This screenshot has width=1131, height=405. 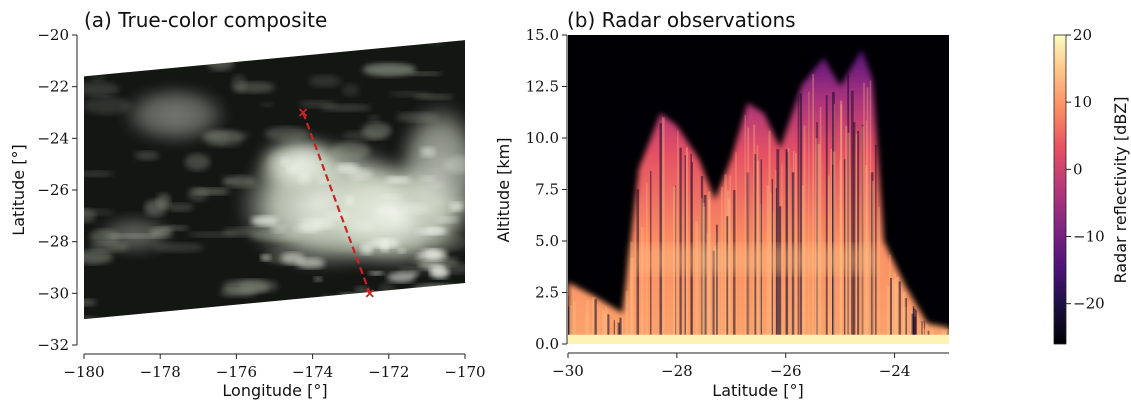 I want to click on y-tick-label: 15.0, so click(x=542, y=35).